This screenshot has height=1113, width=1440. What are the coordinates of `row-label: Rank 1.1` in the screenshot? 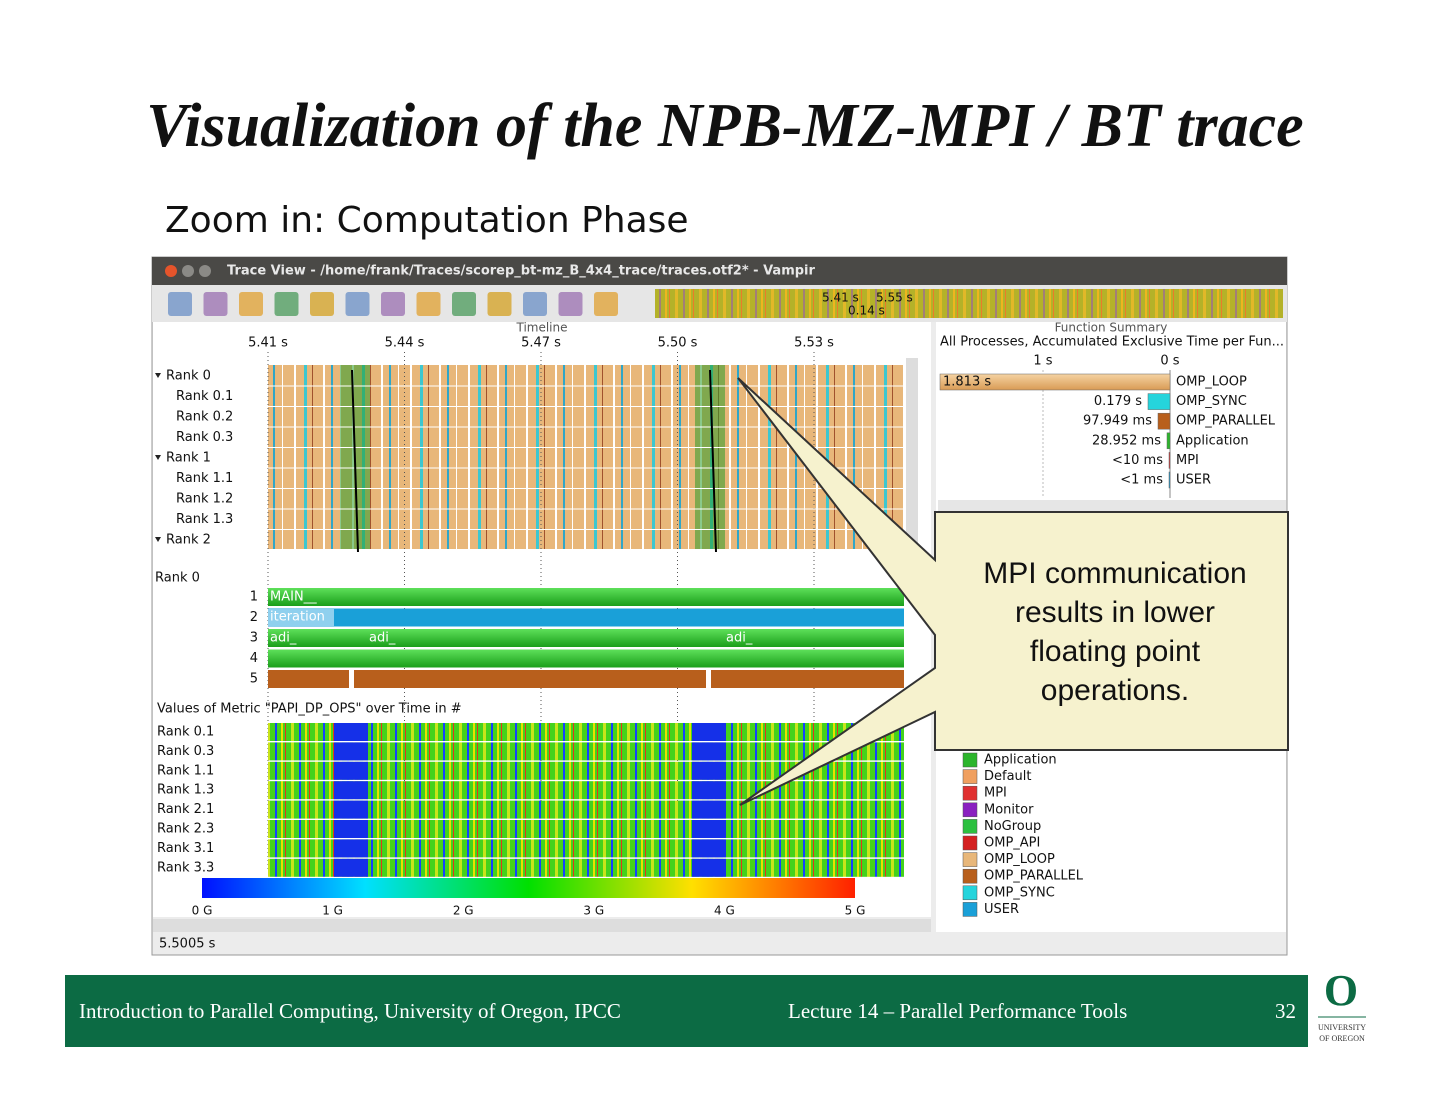 It's located at (204, 478).